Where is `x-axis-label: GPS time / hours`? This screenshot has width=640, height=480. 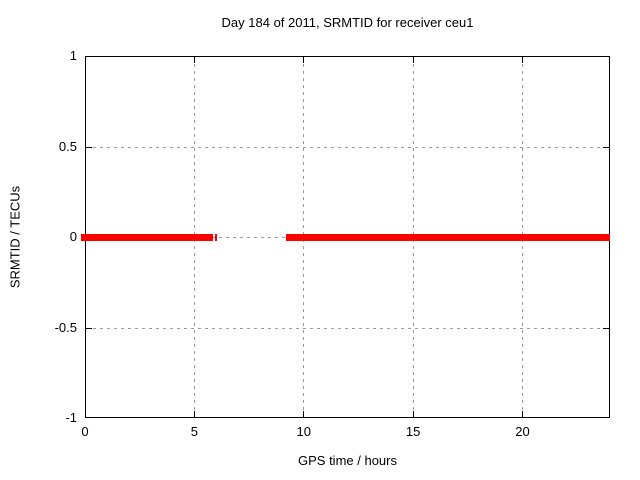 x-axis-label: GPS time / hours is located at coordinates (347, 460).